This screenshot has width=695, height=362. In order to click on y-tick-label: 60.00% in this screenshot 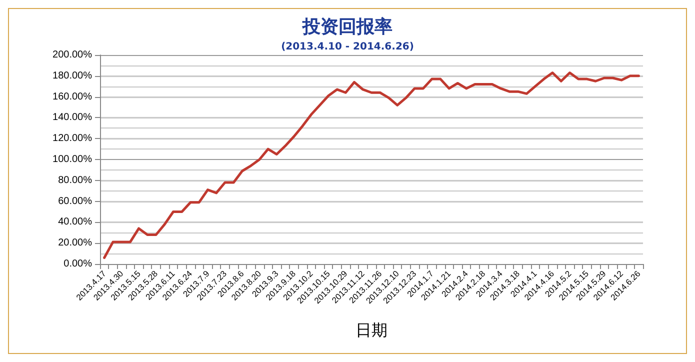, I will do `click(75, 201)`.